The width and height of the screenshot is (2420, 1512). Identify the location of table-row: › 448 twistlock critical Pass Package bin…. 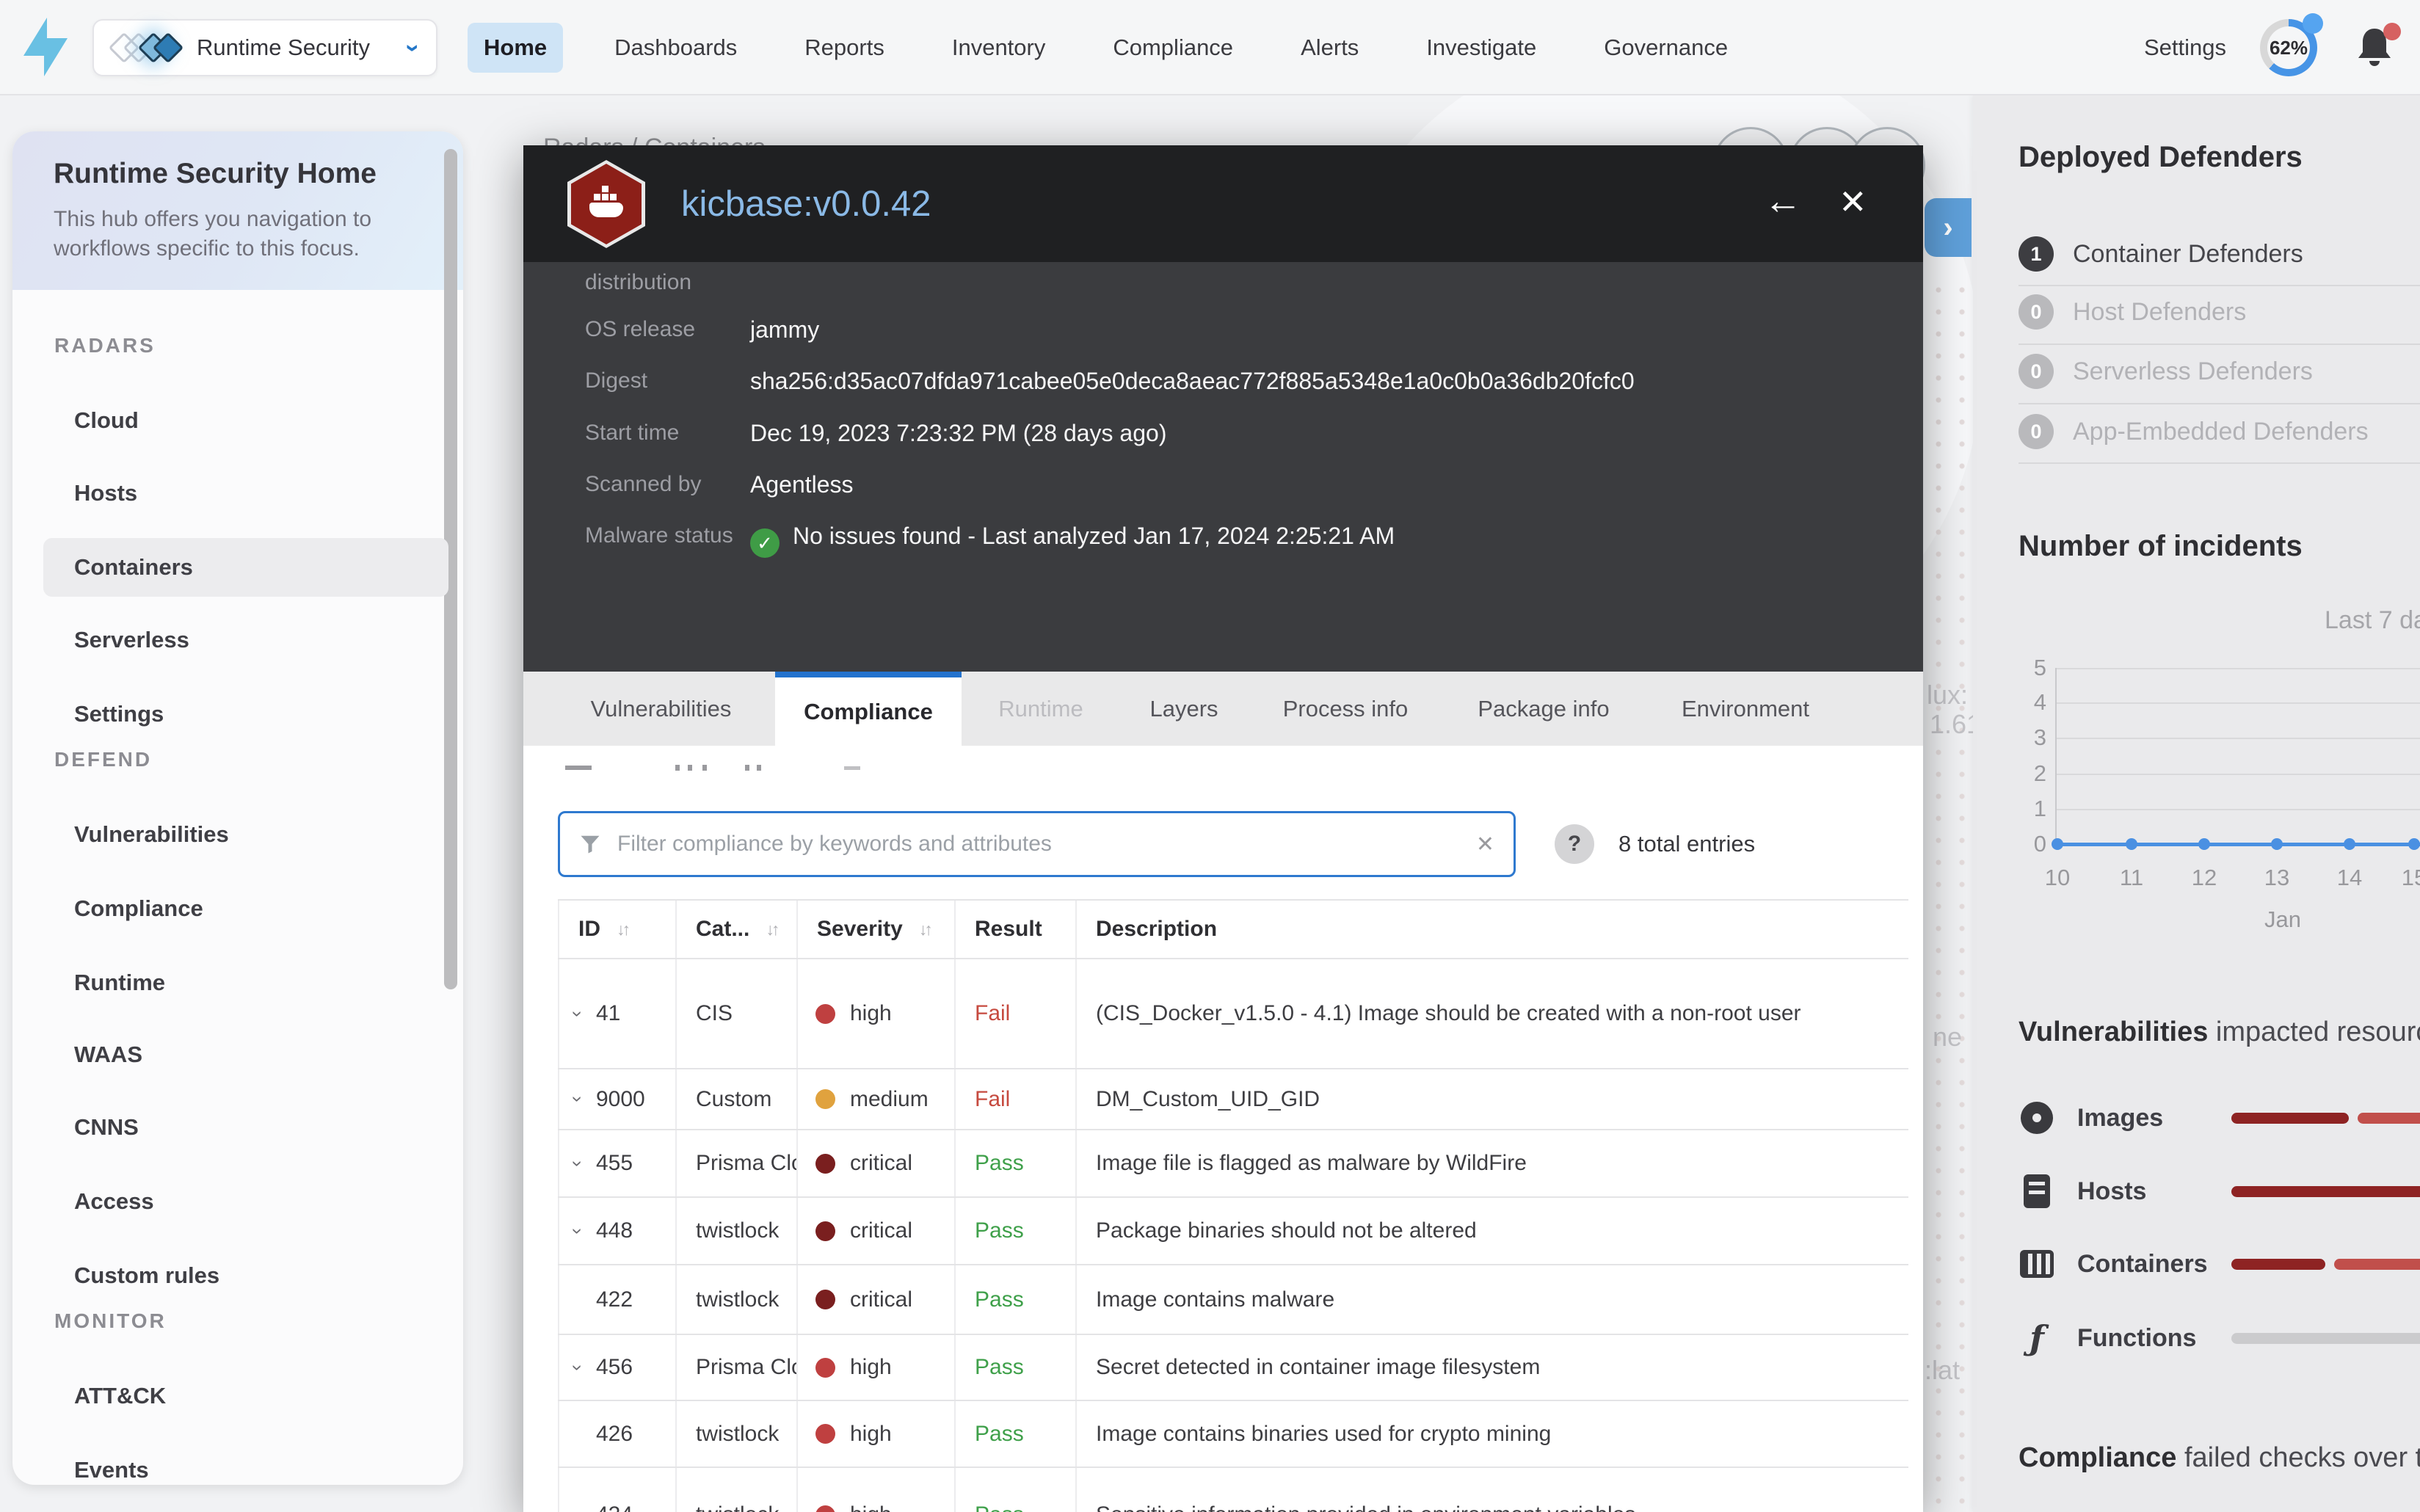
(1233, 1231).